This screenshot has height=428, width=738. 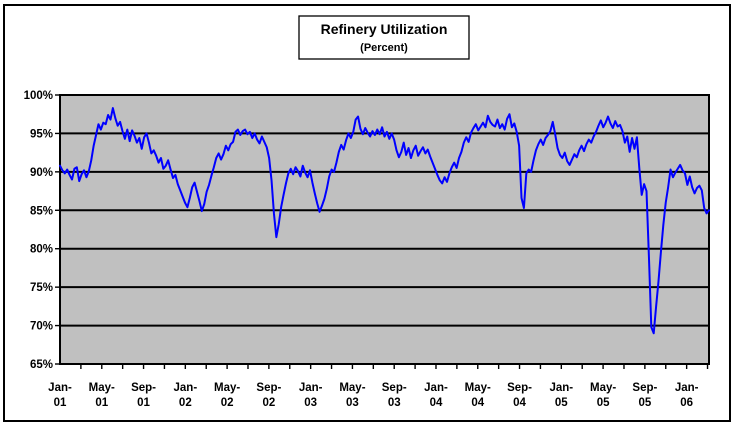 I want to click on chart-title: Refinery Utilization, so click(x=384, y=29).